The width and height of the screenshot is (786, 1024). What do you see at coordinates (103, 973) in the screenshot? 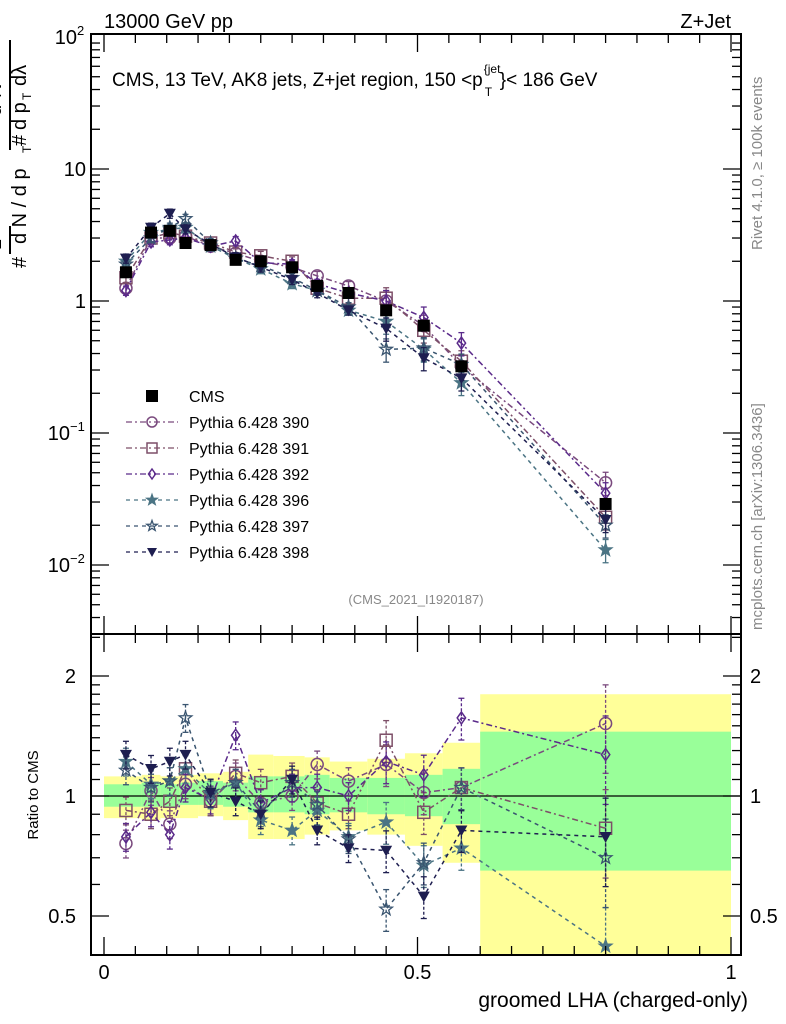
I see `x-tick-label: 0` at bounding box center [103, 973].